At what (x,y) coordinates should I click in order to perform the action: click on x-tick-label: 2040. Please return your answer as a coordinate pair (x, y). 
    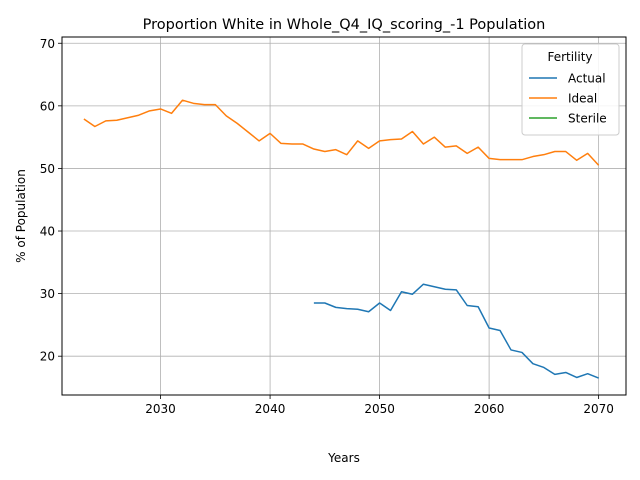
    Looking at the image, I should click on (270, 409).